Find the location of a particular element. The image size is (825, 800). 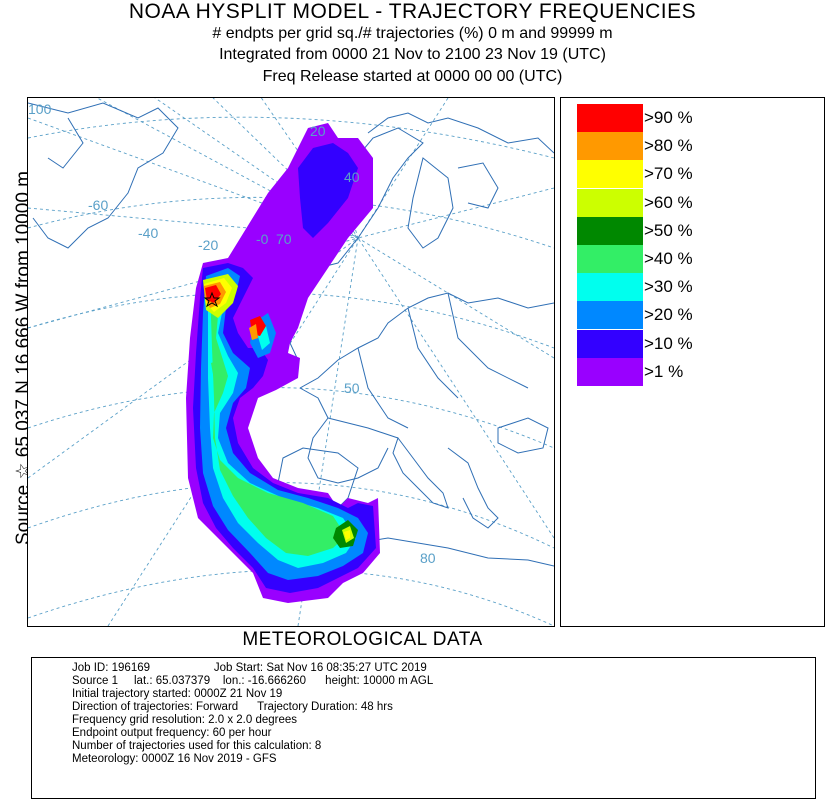

legend-entry: >30 % is located at coordinates (697, 287).